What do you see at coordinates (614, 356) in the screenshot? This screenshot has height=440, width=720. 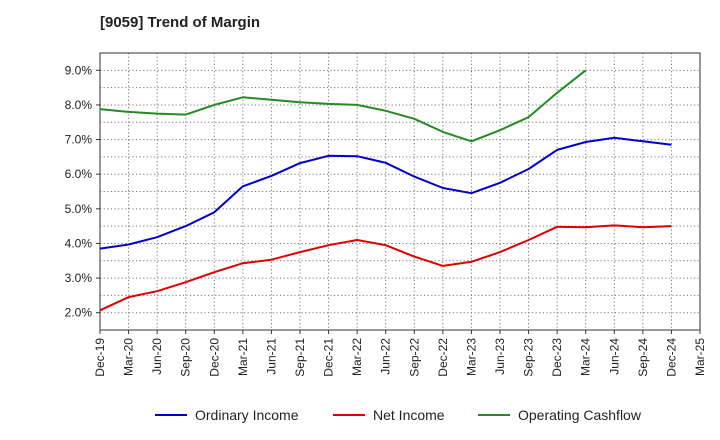 I see `x-tick-label: Jun-24` at bounding box center [614, 356].